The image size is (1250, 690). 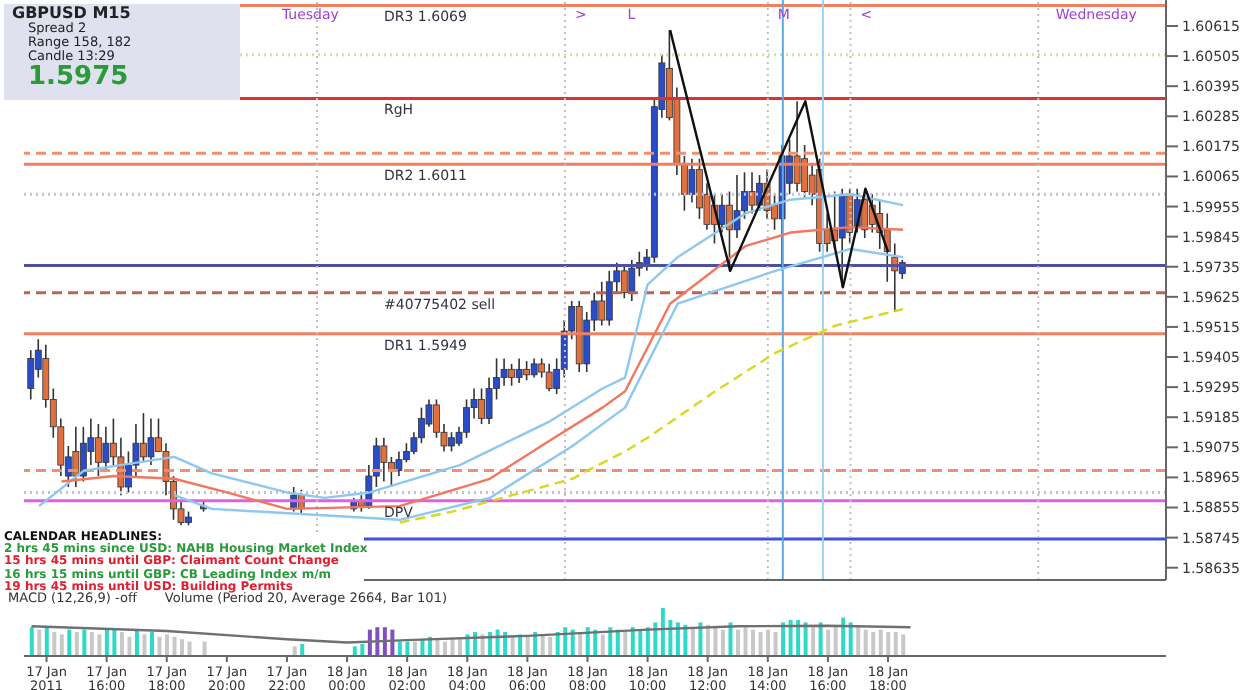 I want to click on line-series, so click(x=779, y=158).